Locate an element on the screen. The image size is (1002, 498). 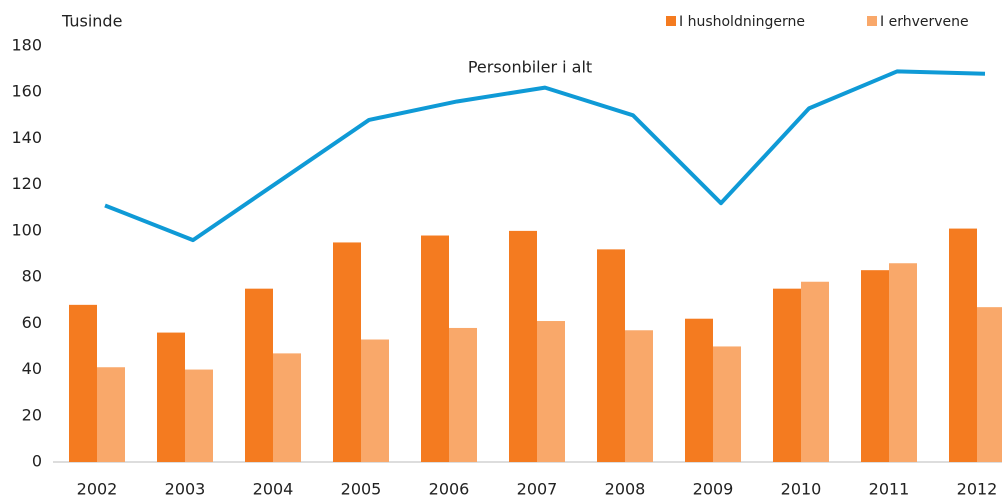
legend-label: I husholdningerne is located at coordinates (742, 22).